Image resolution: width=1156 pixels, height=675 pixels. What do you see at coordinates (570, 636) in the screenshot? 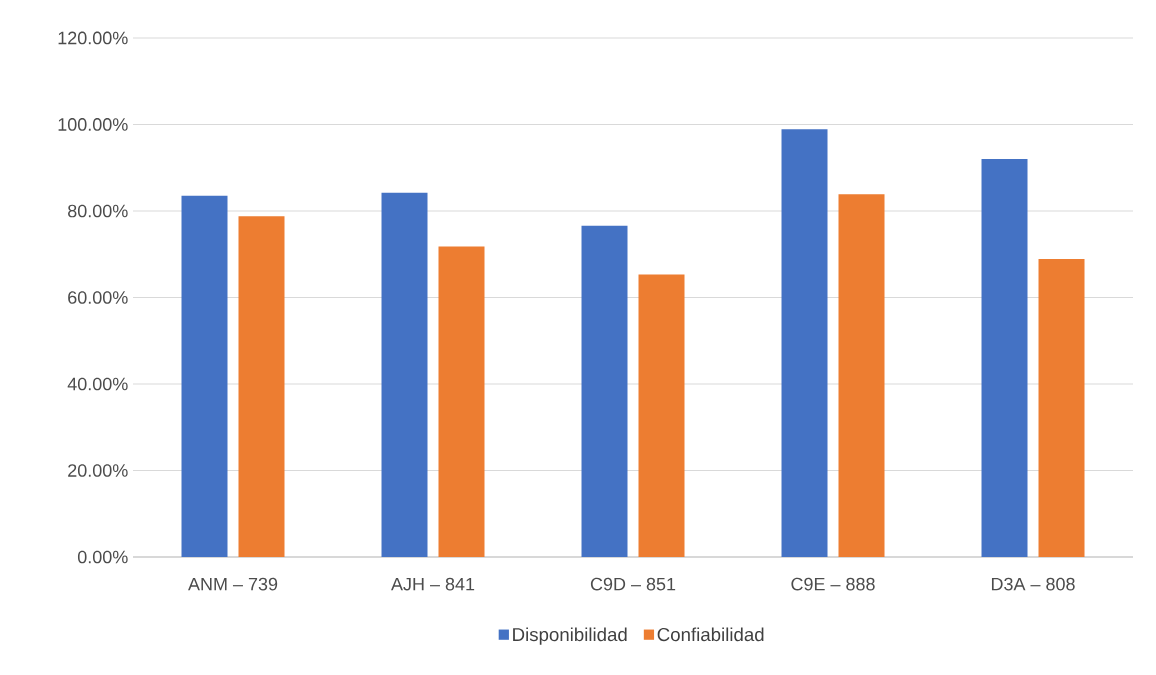
I see `legend-label: Disponibilidad` at bounding box center [570, 636].